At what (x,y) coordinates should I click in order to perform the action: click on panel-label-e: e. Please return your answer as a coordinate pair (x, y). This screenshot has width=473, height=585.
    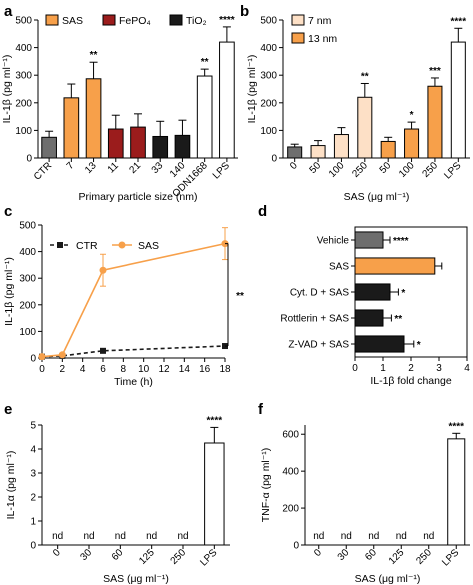
    Looking at the image, I should click on (8, 409).